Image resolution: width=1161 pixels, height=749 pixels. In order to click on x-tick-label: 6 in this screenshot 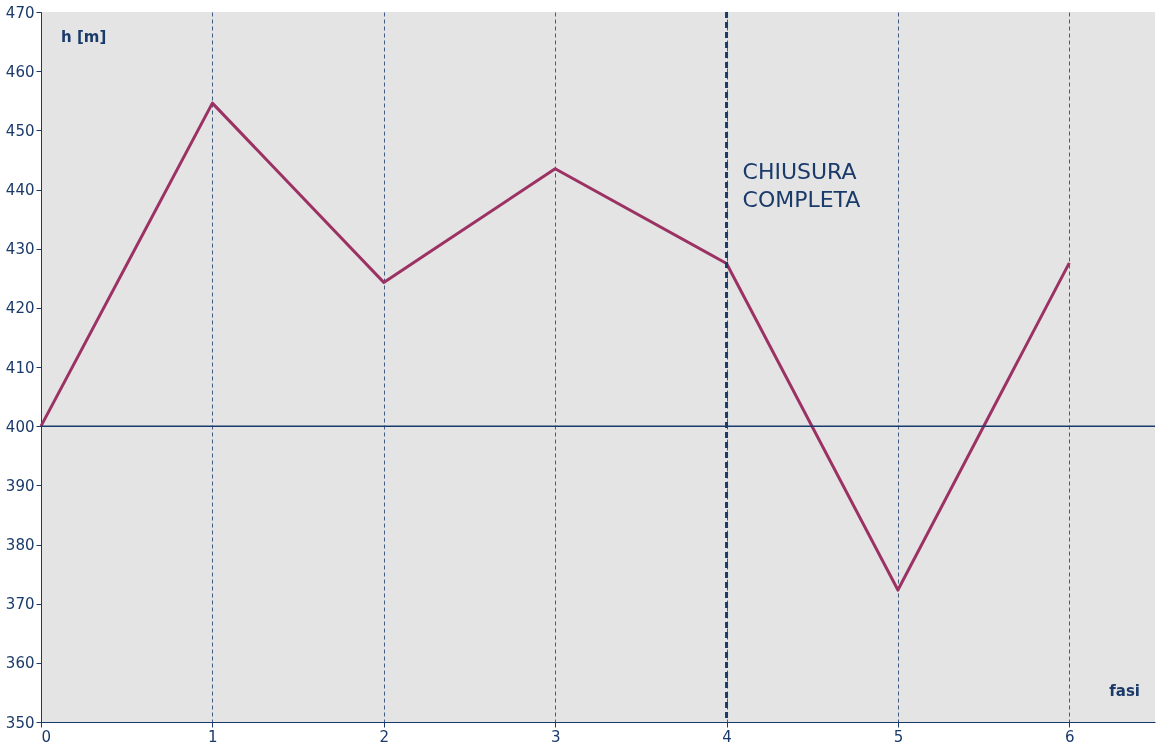, I will do `click(1070, 736)`.